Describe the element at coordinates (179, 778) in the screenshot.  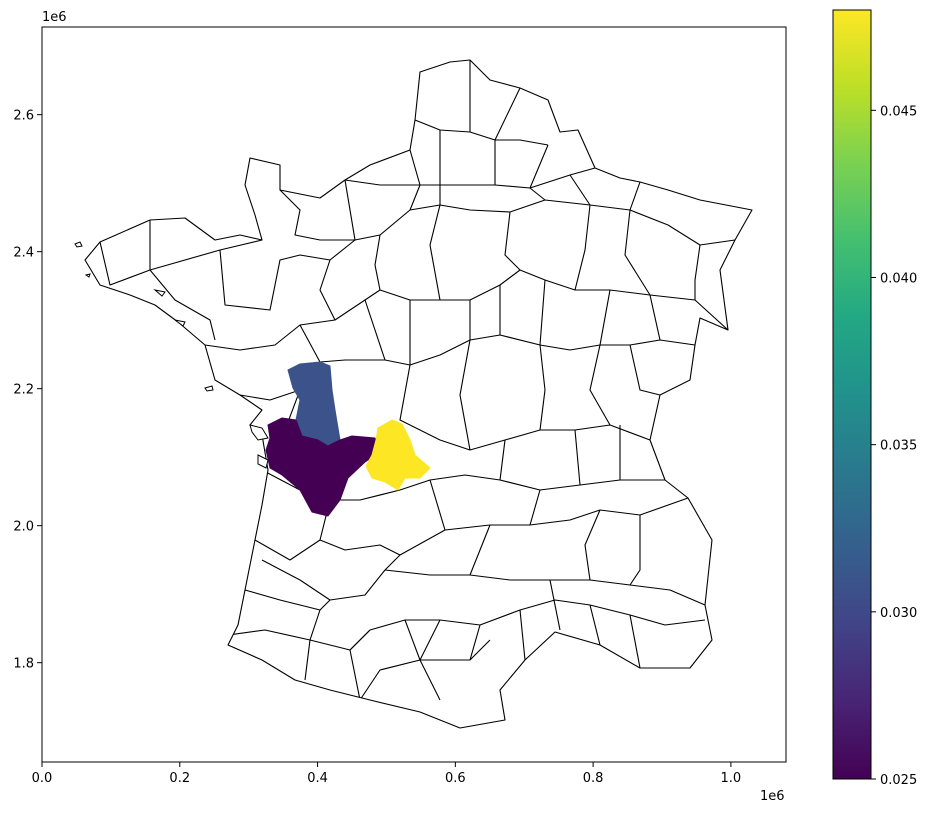
I see `x-tick-label: 0.2` at that location.